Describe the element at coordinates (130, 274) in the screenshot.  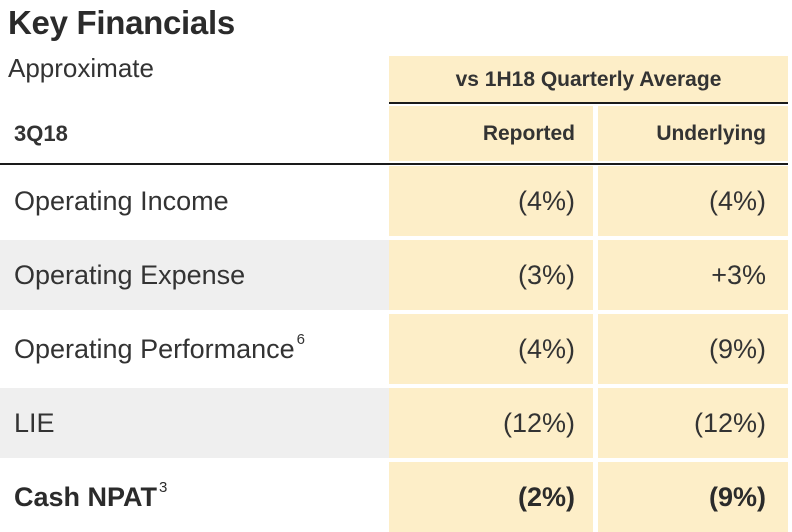
I see `row-label-text: Operating Expense` at that location.